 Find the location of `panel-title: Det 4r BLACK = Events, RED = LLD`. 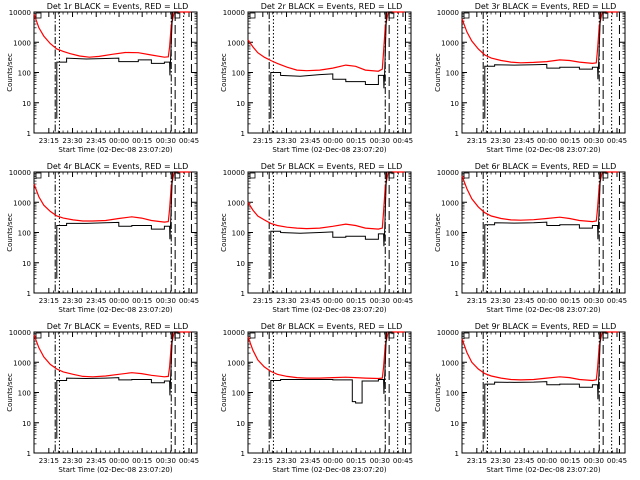

panel-title: Det 4r BLACK = Events, RED = LLD is located at coordinates (118, 166).